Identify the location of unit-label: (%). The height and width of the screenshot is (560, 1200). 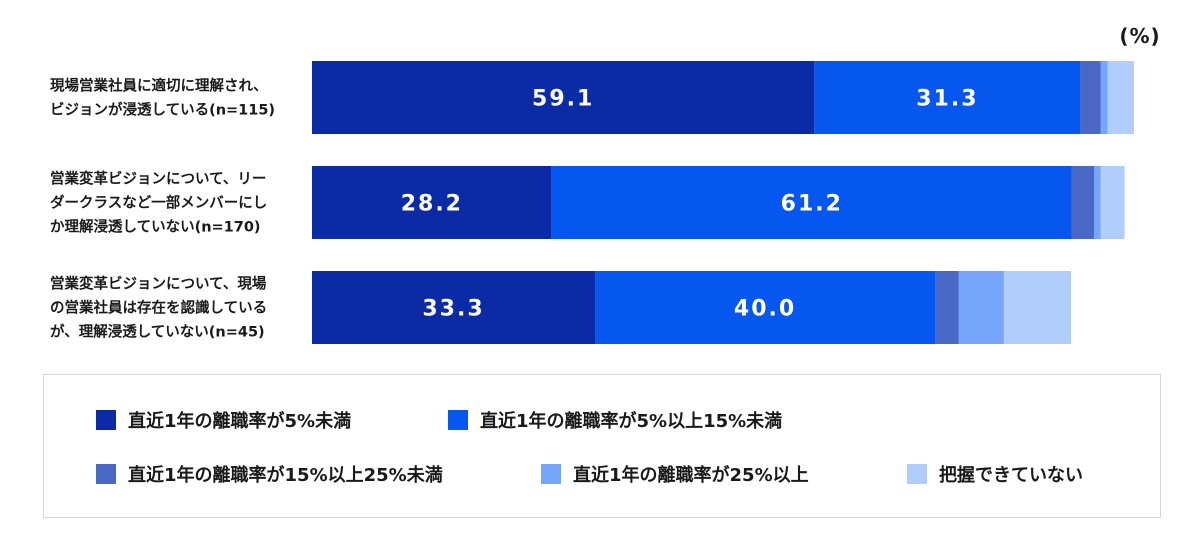
(1140, 36).